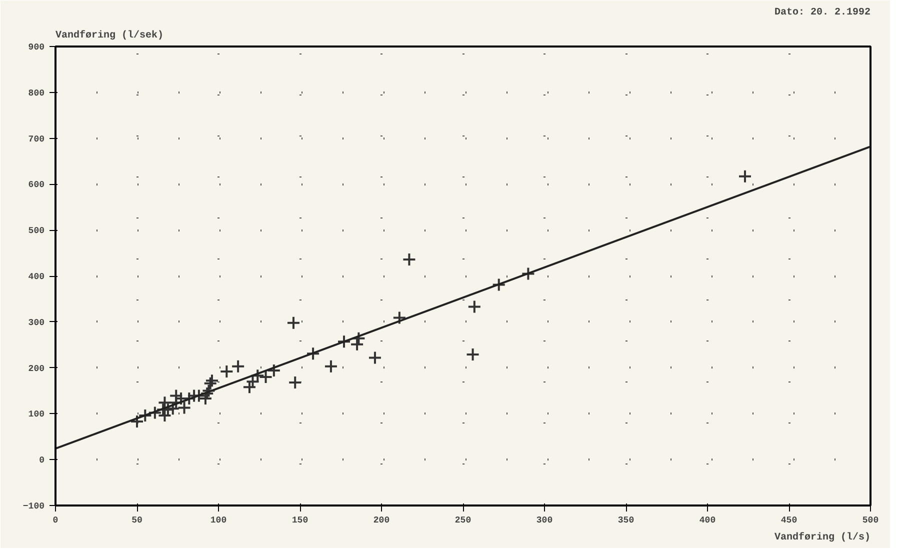 The width and height of the screenshot is (897, 554). I want to click on x-tick-label: 500, so click(870, 521).